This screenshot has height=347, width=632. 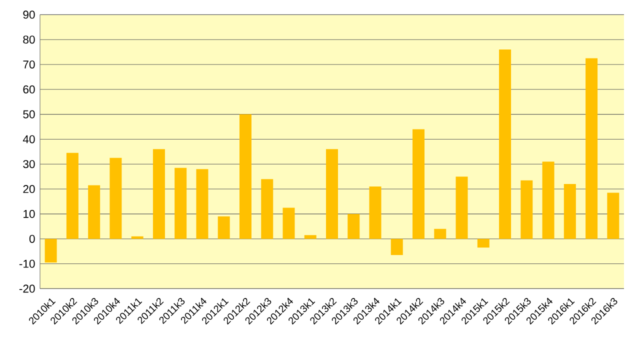 I want to click on y-tick-label: -20, so click(x=27, y=288).